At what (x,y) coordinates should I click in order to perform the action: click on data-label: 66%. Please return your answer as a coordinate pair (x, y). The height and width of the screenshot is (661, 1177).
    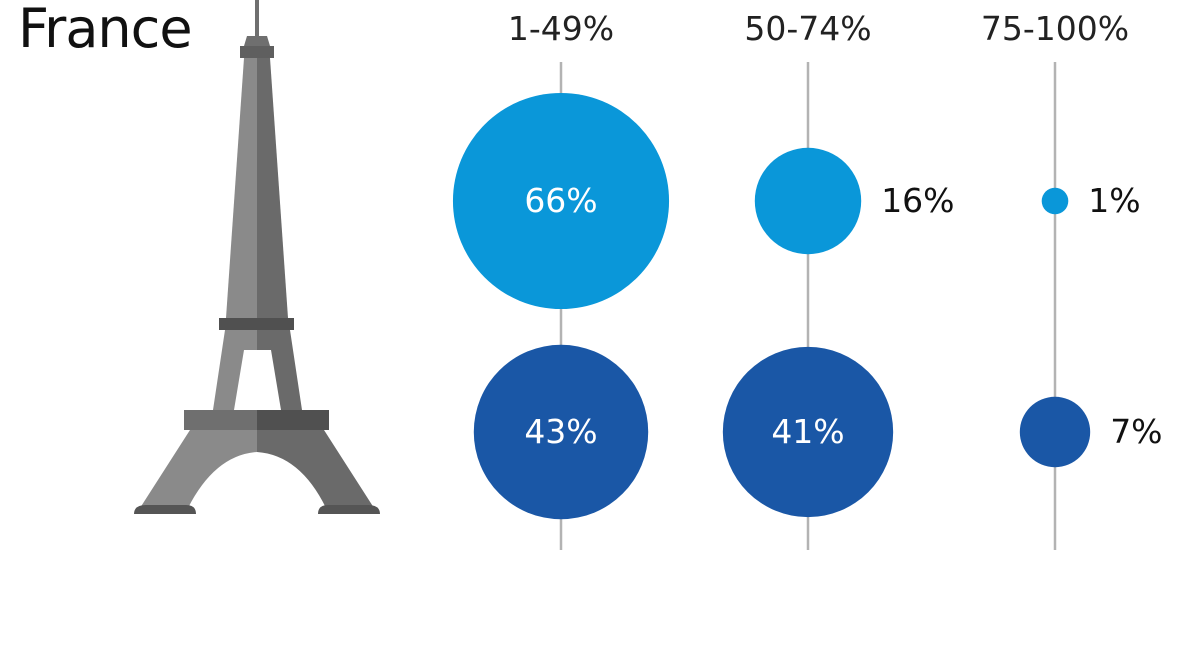
    Looking at the image, I should click on (560, 200).